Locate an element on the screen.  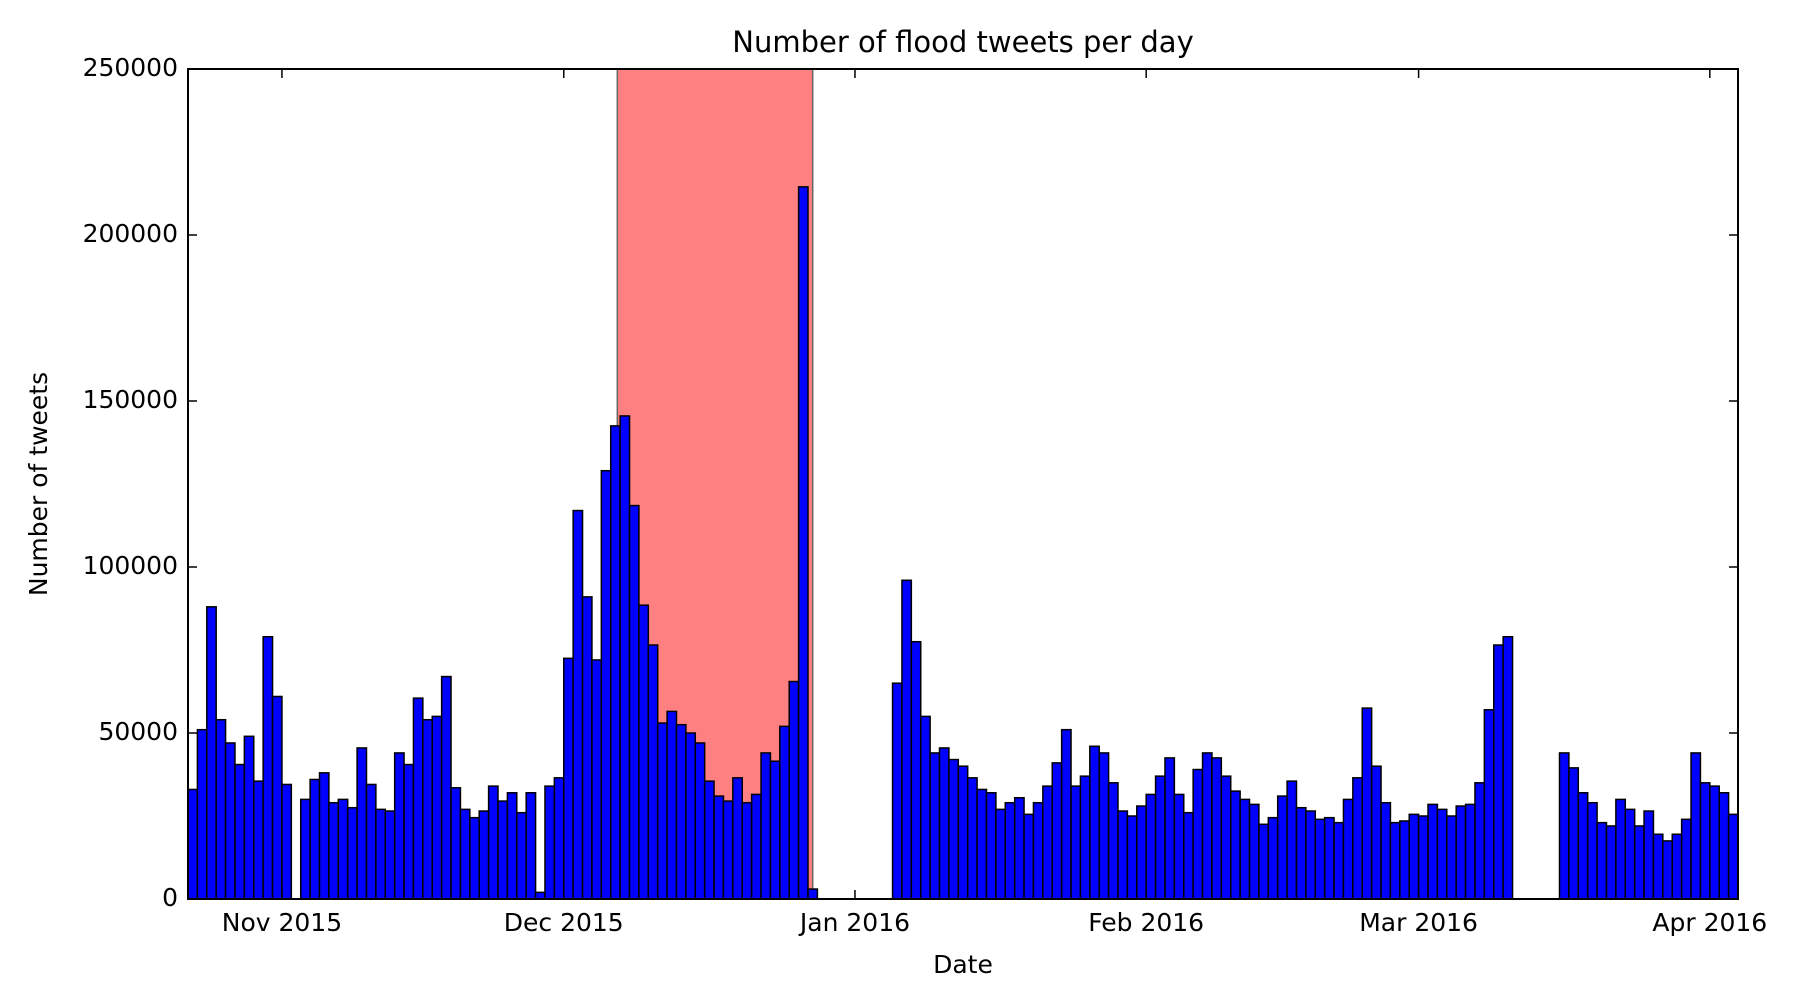
y-tick-label: 50000 is located at coordinates (138, 731).